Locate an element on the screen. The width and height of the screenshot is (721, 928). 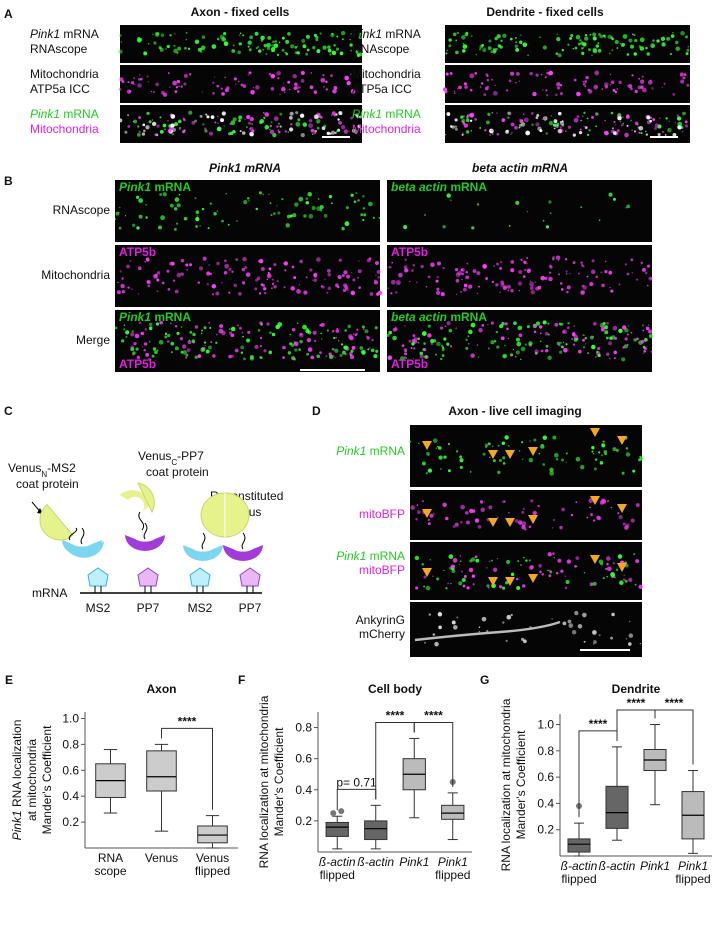
mito-label: mitoBFP is located at coordinates (382, 570).